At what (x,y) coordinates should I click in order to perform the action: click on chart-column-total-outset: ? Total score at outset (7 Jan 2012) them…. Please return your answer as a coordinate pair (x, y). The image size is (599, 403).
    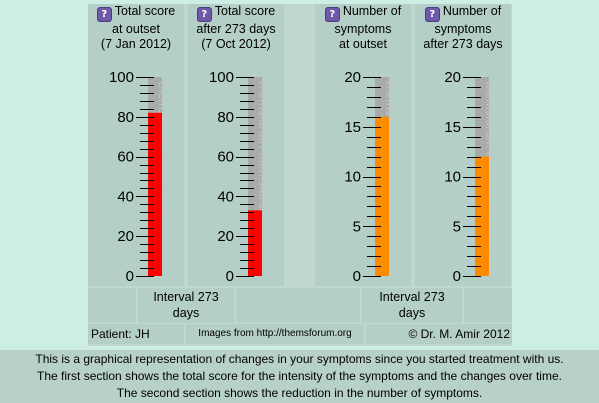
    Looking at the image, I should click on (136, 145).